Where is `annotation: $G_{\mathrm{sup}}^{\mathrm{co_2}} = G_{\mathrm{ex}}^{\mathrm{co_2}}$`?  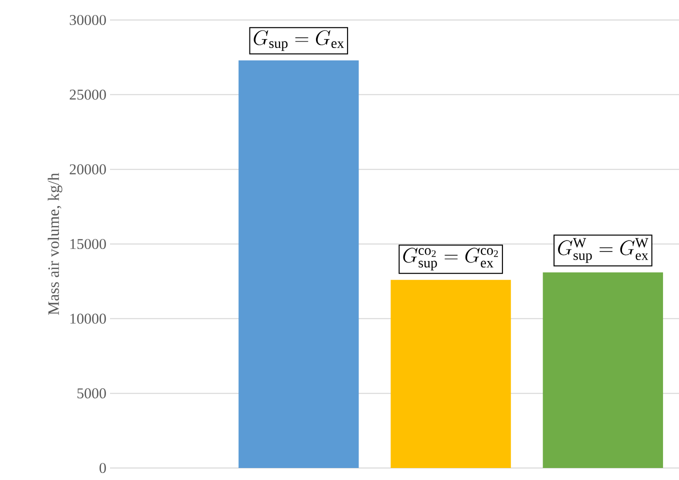 annotation: $G_{\mathrm{sup}}^{\mathrm{co_2}} = G_{\mathrm{ex}}^{\mathrm{co_2}}$ is located at coordinates (450, 259).